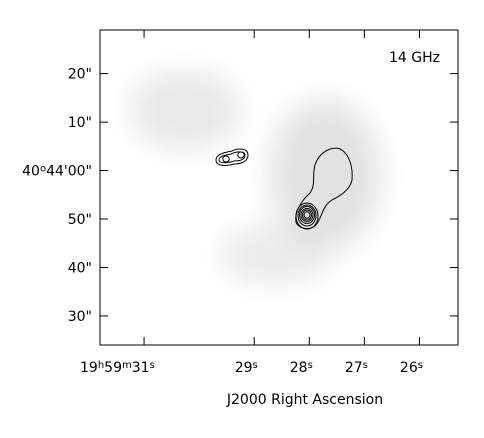  What do you see at coordinates (57, 171) in the screenshot?
I see `y-tick-label: 40o44'00"` at bounding box center [57, 171].